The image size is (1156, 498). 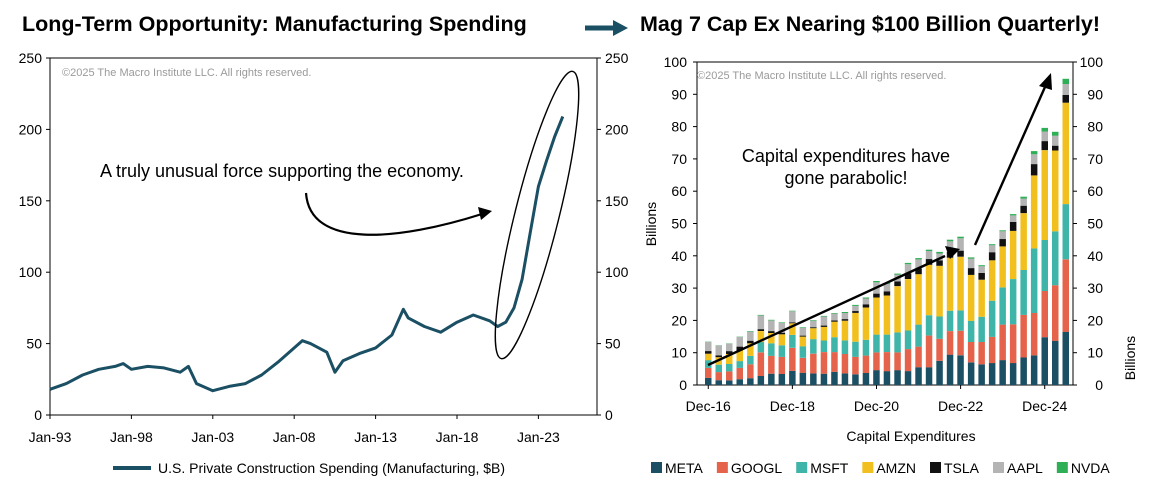 What do you see at coordinates (757, 468) in the screenshot?
I see `legend-label-googl: GOOGL` at bounding box center [757, 468].